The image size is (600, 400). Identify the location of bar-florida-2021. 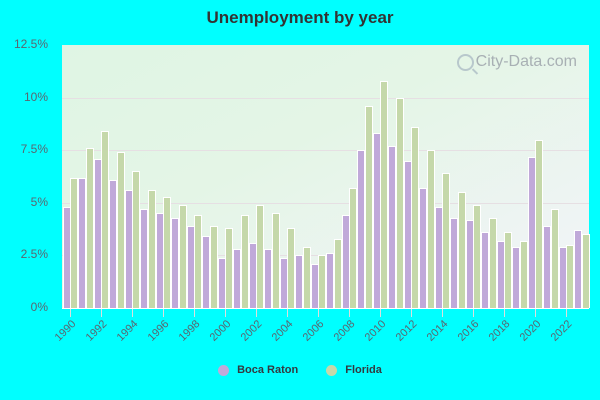
(554, 258).